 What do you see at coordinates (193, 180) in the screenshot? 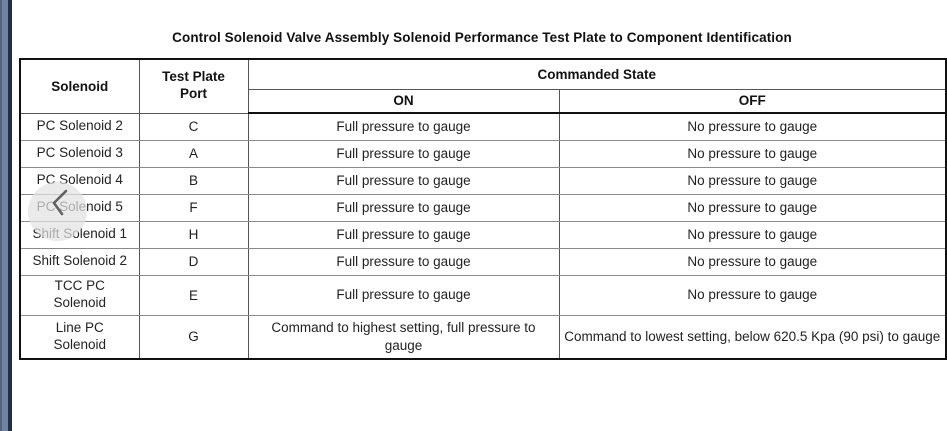
I see `cell-port: B` at bounding box center [193, 180].